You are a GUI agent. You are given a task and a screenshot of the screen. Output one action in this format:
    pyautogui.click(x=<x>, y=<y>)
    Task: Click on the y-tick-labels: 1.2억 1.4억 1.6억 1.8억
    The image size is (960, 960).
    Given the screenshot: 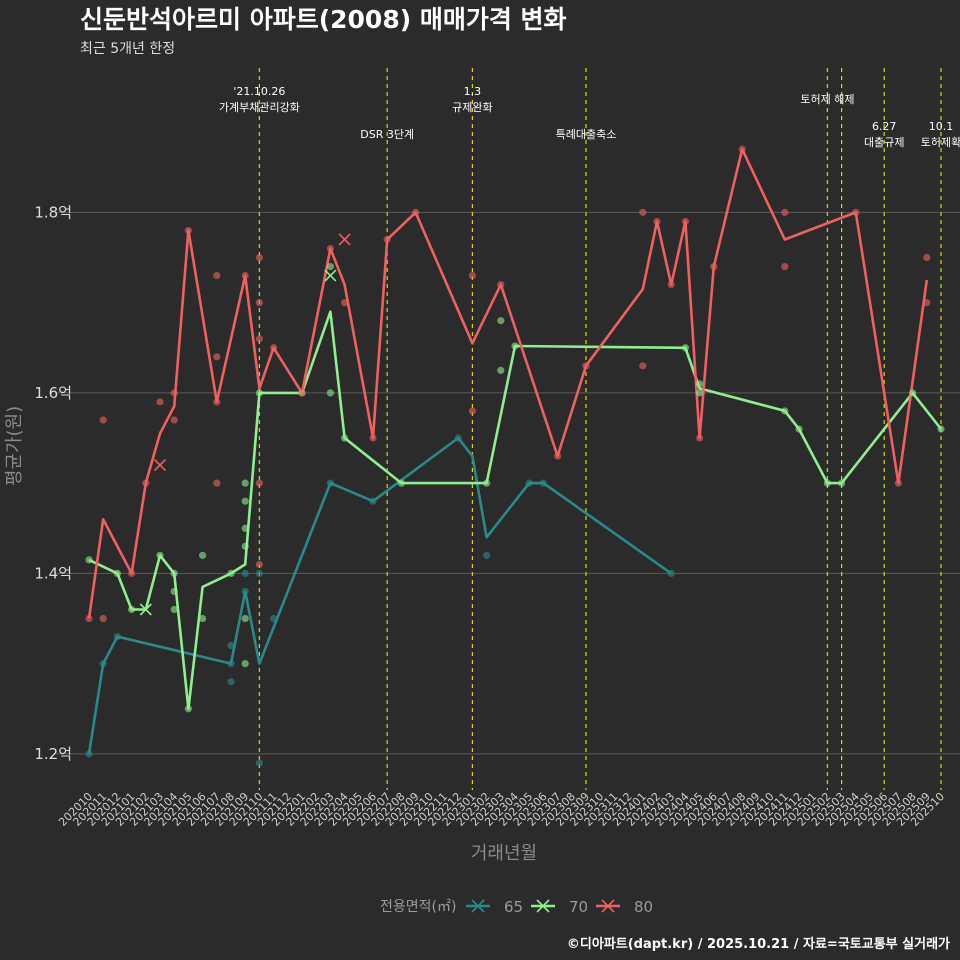 What is the action you would take?
    pyautogui.click(x=53, y=483)
    